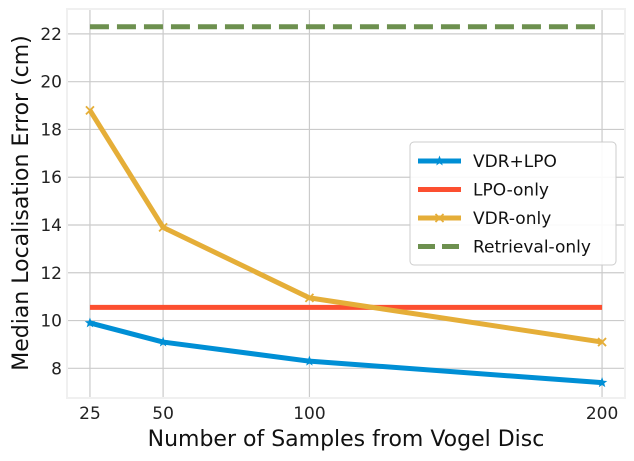  I want to click on legend-entry-lpo-only: LPO-only, so click(483, 191).